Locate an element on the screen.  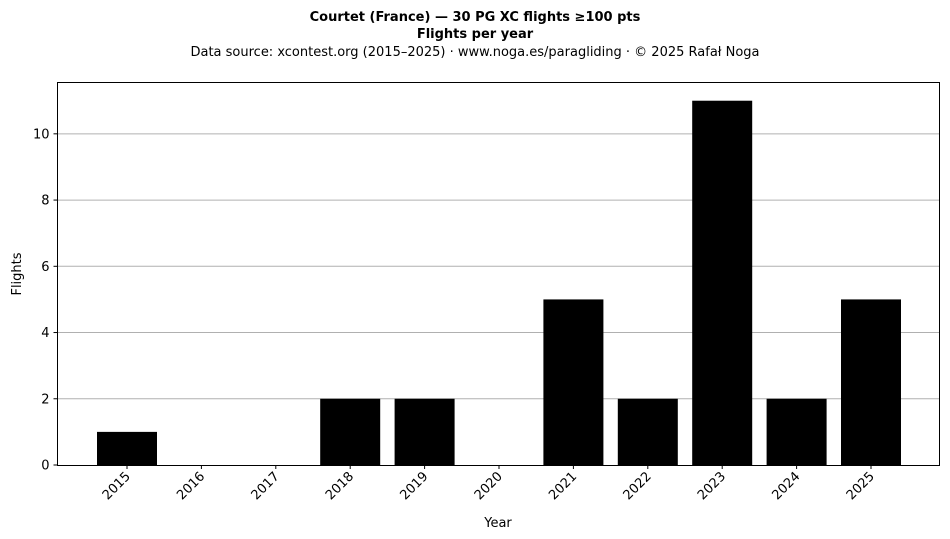
y-axis-label: Flights is located at coordinates (17, 273).